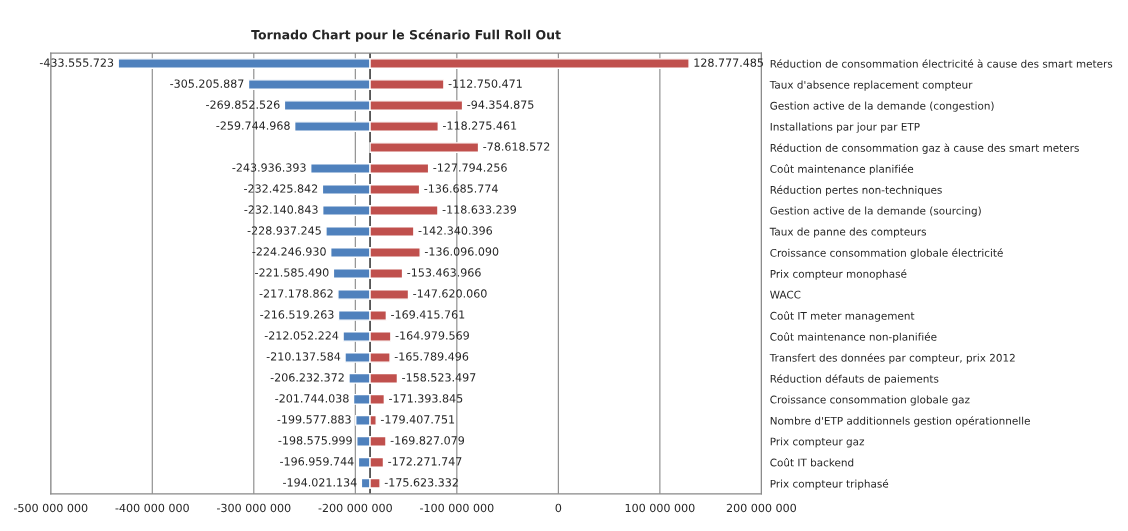 This screenshot has width=1128, height=531. I want to click on data-label: -206.232.372, so click(307, 377).